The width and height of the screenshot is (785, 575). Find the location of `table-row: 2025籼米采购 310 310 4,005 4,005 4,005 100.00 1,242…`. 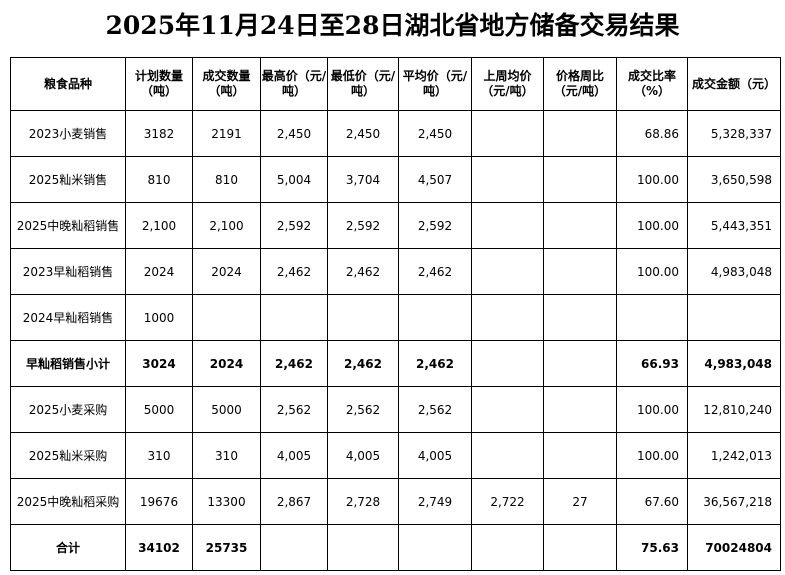

table-row: 2025籼米采购 310 310 4,005 4,005 4,005 100.00 1,242… is located at coordinates (395, 455).